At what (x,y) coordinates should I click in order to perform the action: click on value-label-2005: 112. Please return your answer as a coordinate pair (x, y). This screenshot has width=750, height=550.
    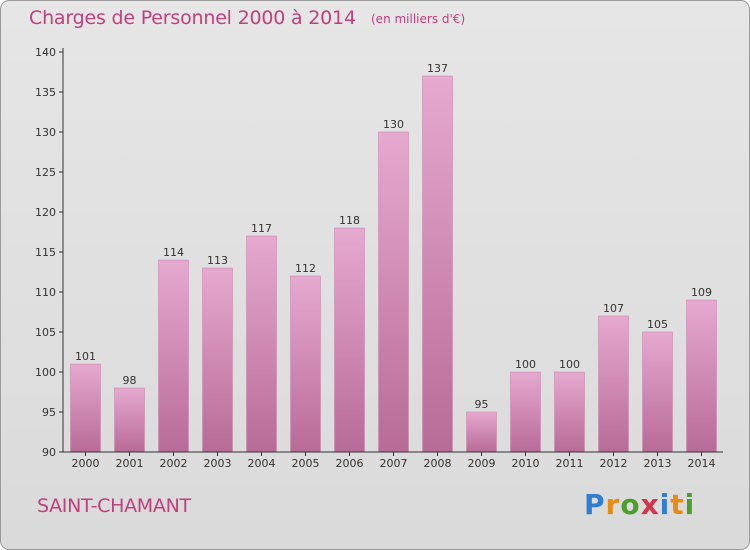
    Looking at the image, I should click on (305, 268).